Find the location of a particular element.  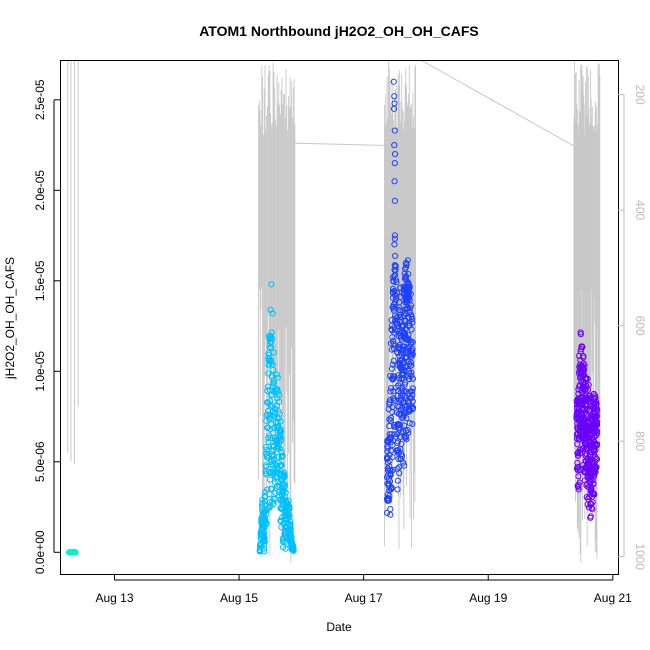

y-tick-label: 0.0e+00 is located at coordinates (40, 552).